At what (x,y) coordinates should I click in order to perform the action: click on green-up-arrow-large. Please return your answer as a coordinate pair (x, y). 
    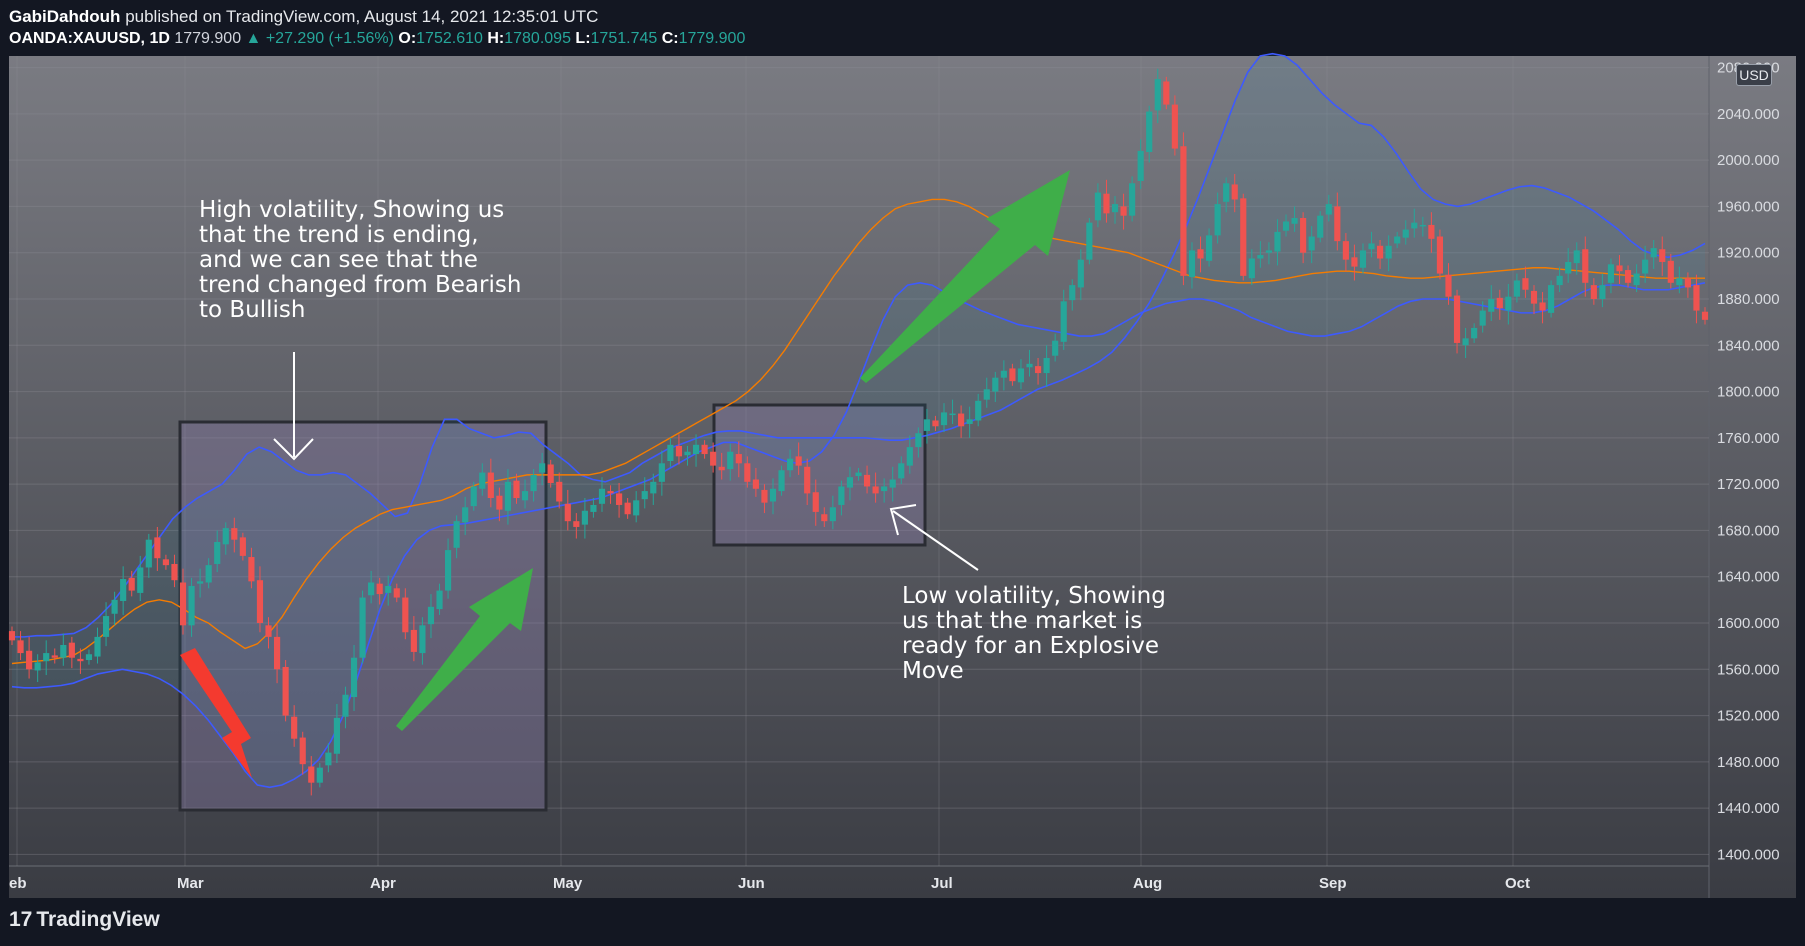
    Looking at the image, I should click on (965, 276).